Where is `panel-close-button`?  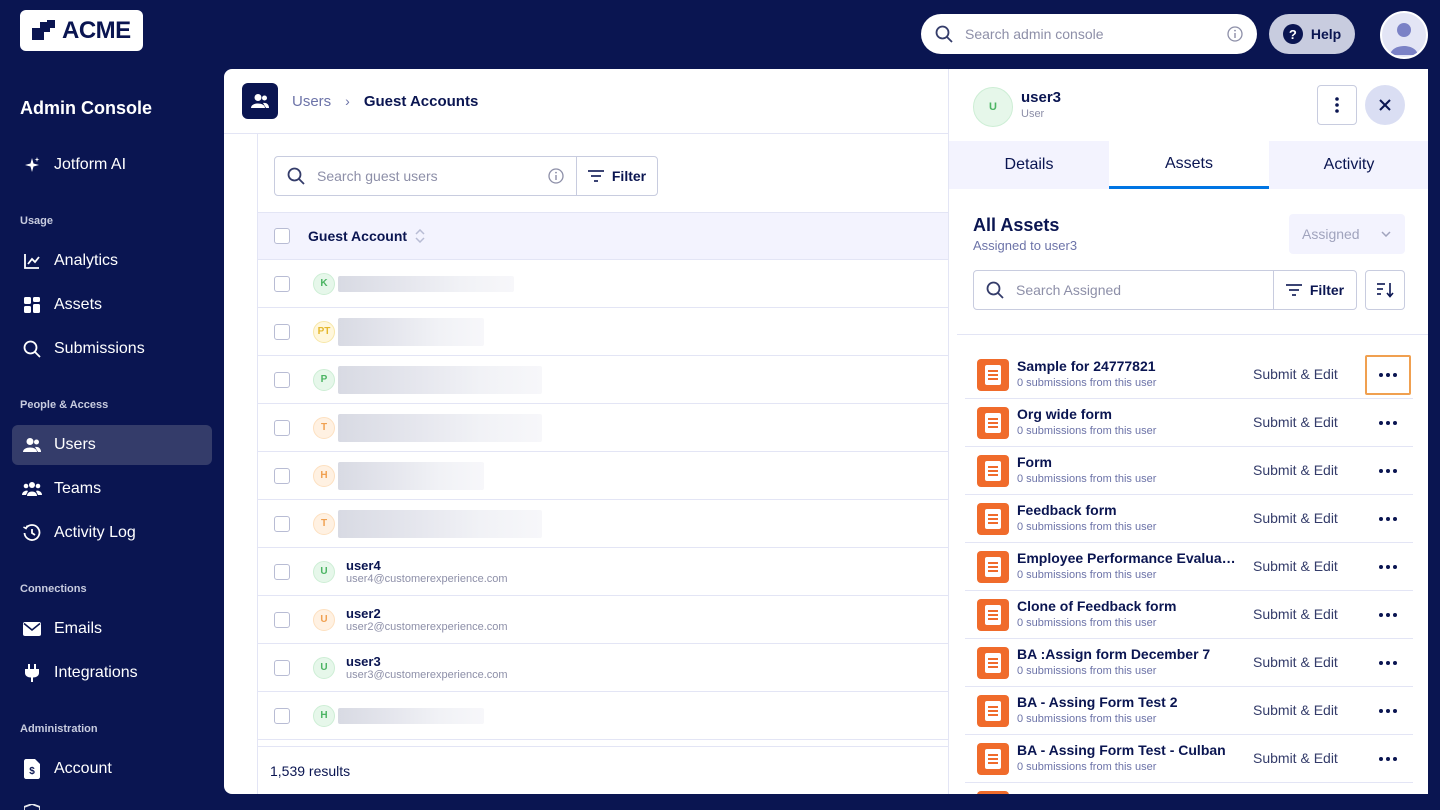 panel-close-button is located at coordinates (1385, 105).